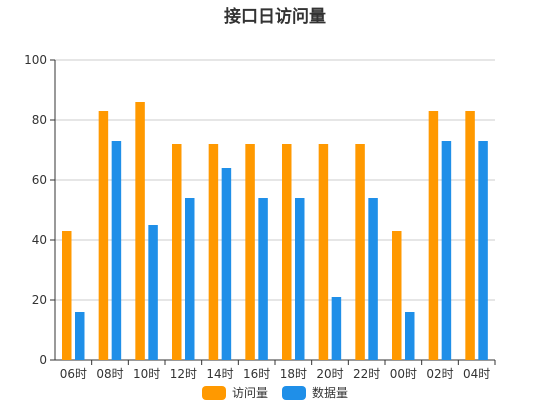 This screenshot has height=420, width=550. What do you see at coordinates (39, 240) in the screenshot?
I see `y-tick-label-40: 40` at bounding box center [39, 240].